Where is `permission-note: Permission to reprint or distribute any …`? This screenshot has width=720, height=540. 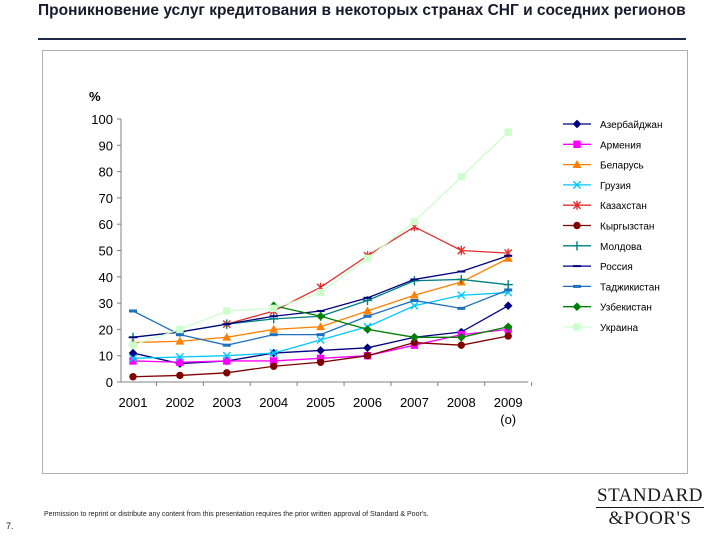
permission-note: Permission to reprint or distribute any … is located at coordinates (236, 514).